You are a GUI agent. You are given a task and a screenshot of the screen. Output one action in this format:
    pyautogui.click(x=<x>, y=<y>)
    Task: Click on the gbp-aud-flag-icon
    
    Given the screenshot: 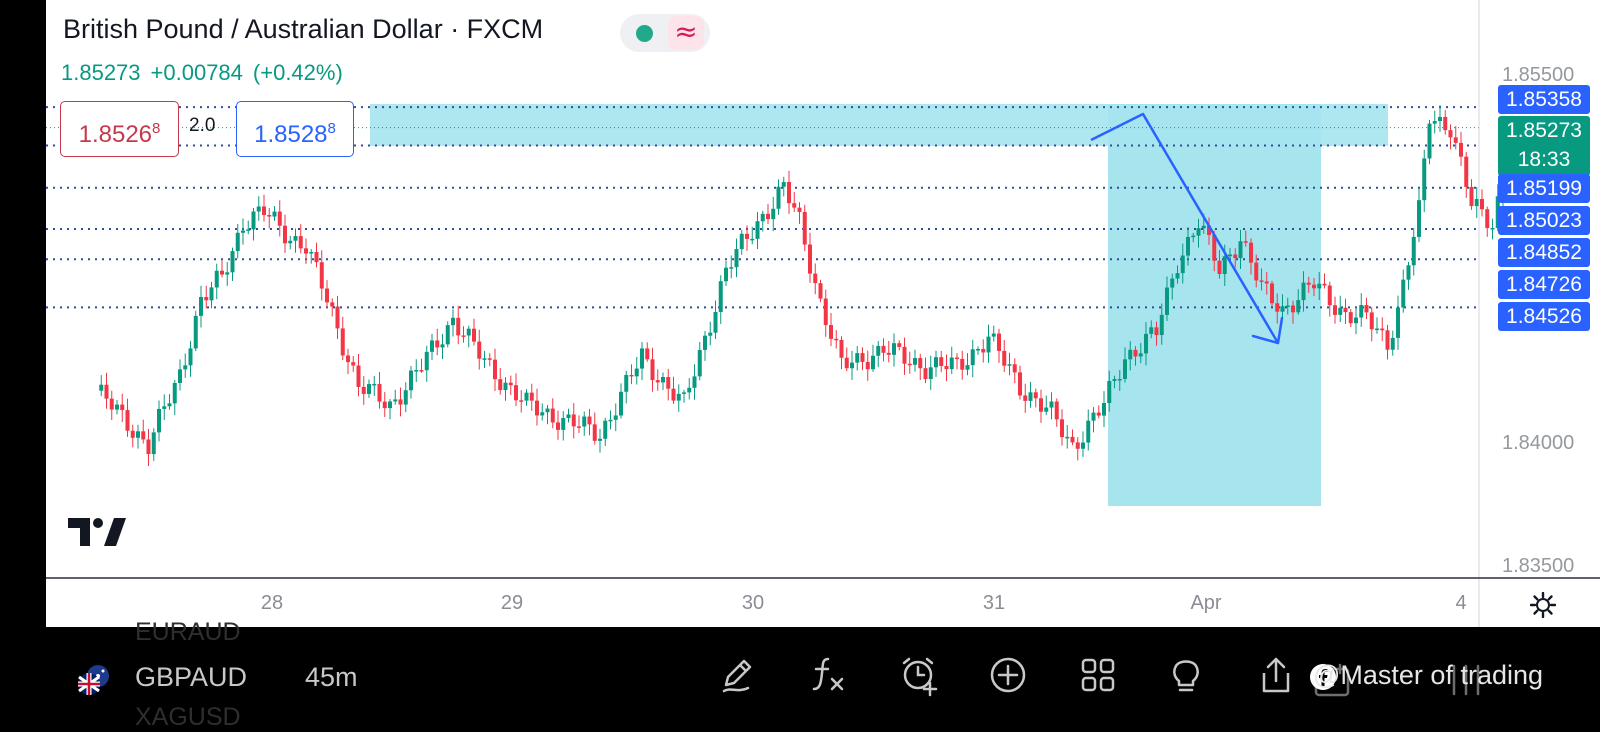 What is the action you would take?
    pyautogui.click(x=93, y=680)
    